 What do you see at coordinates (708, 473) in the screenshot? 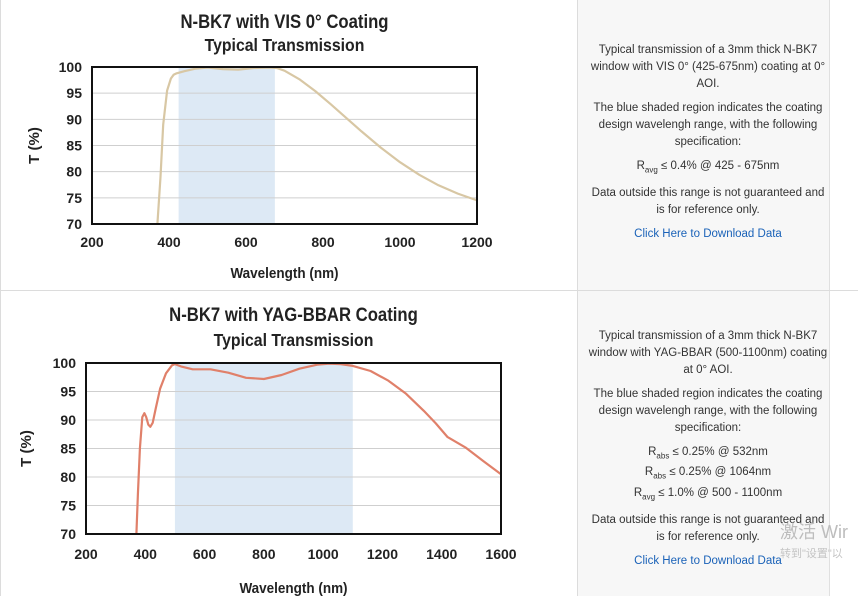
I see `spec-line: Rabs ≤ 0.25% @ 1064nm` at bounding box center [708, 473].